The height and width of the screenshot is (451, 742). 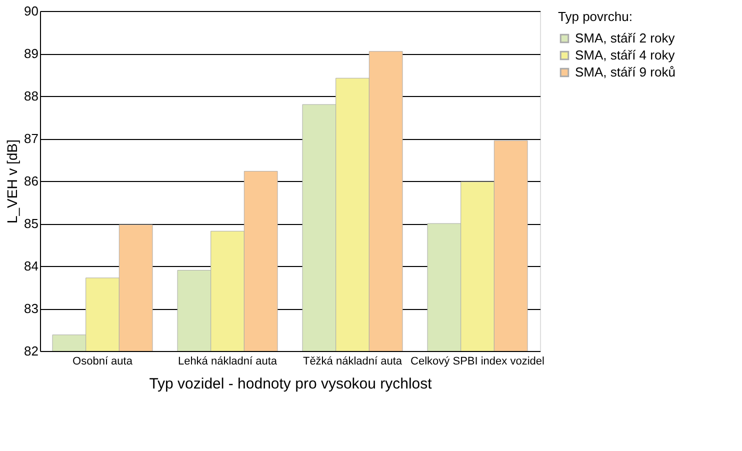 What do you see at coordinates (625, 72) in the screenshot?
I see `legend-label: SMA, stáří 9 roků` at bounding box center [625, 72].